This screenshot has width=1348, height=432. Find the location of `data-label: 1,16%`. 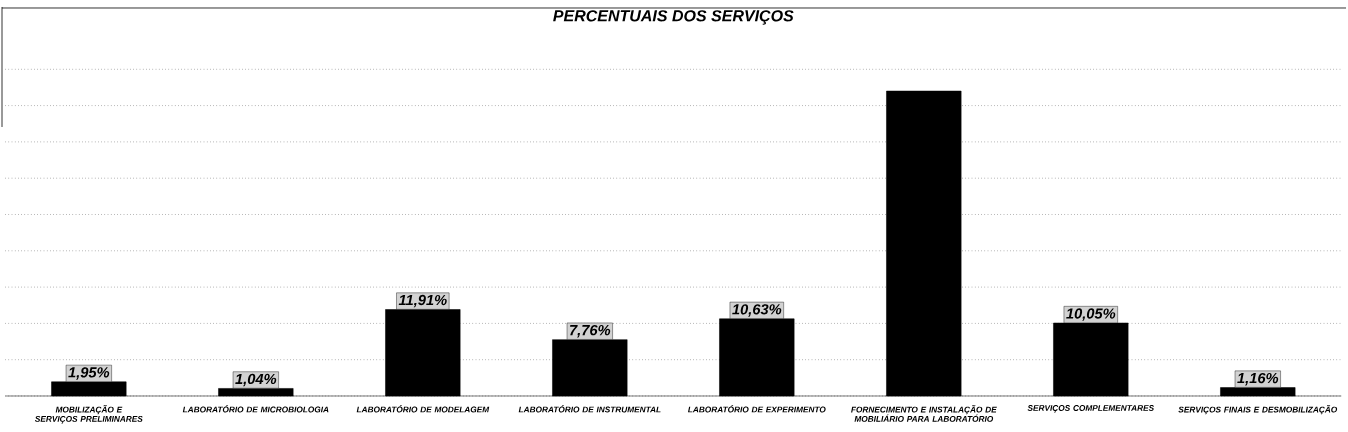

data-label: 1,16% is located at coordinates (1258, 379).